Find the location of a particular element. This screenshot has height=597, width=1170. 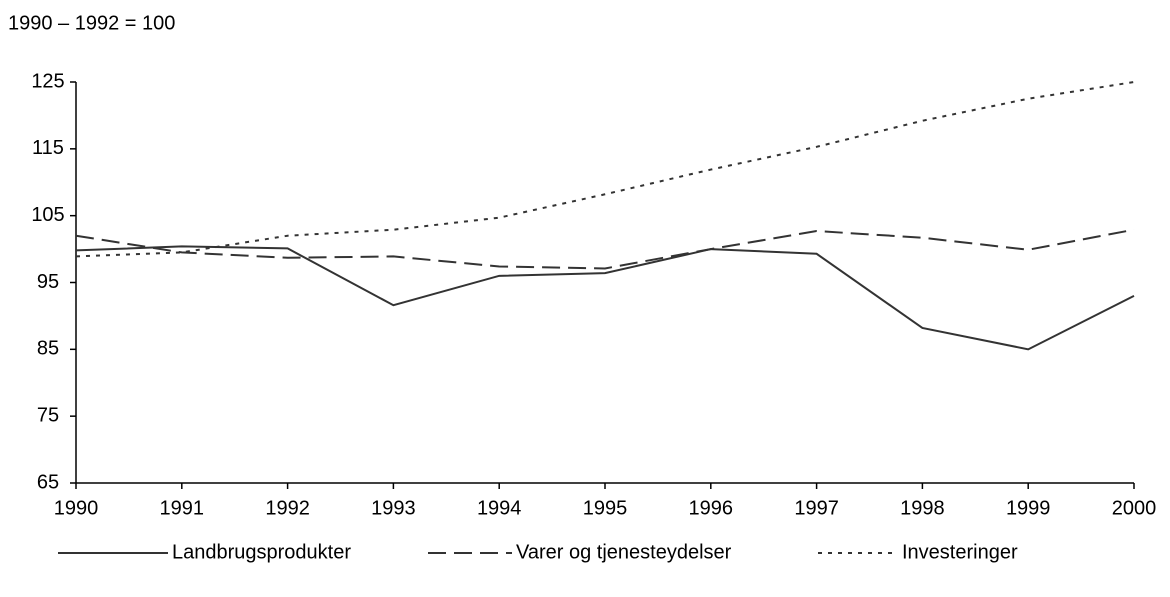

legend-label: Investeringer is located at coordinates (960, 552).